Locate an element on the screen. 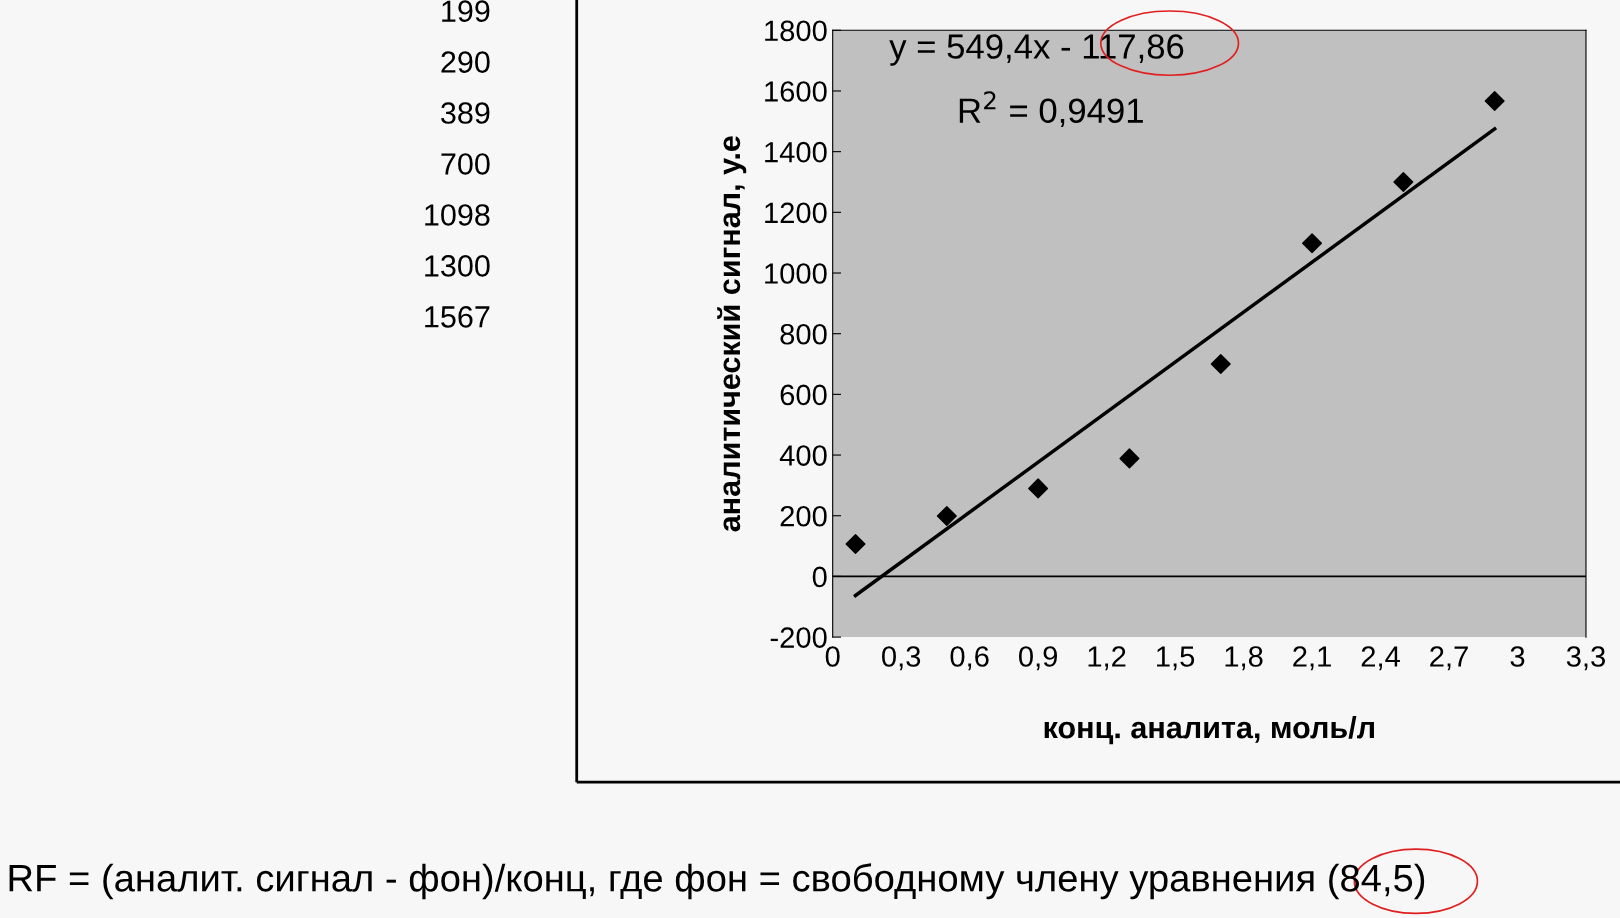 The height and width of the screenshot is (918, 1620). text: 389 is located at coordinates (465, 113).